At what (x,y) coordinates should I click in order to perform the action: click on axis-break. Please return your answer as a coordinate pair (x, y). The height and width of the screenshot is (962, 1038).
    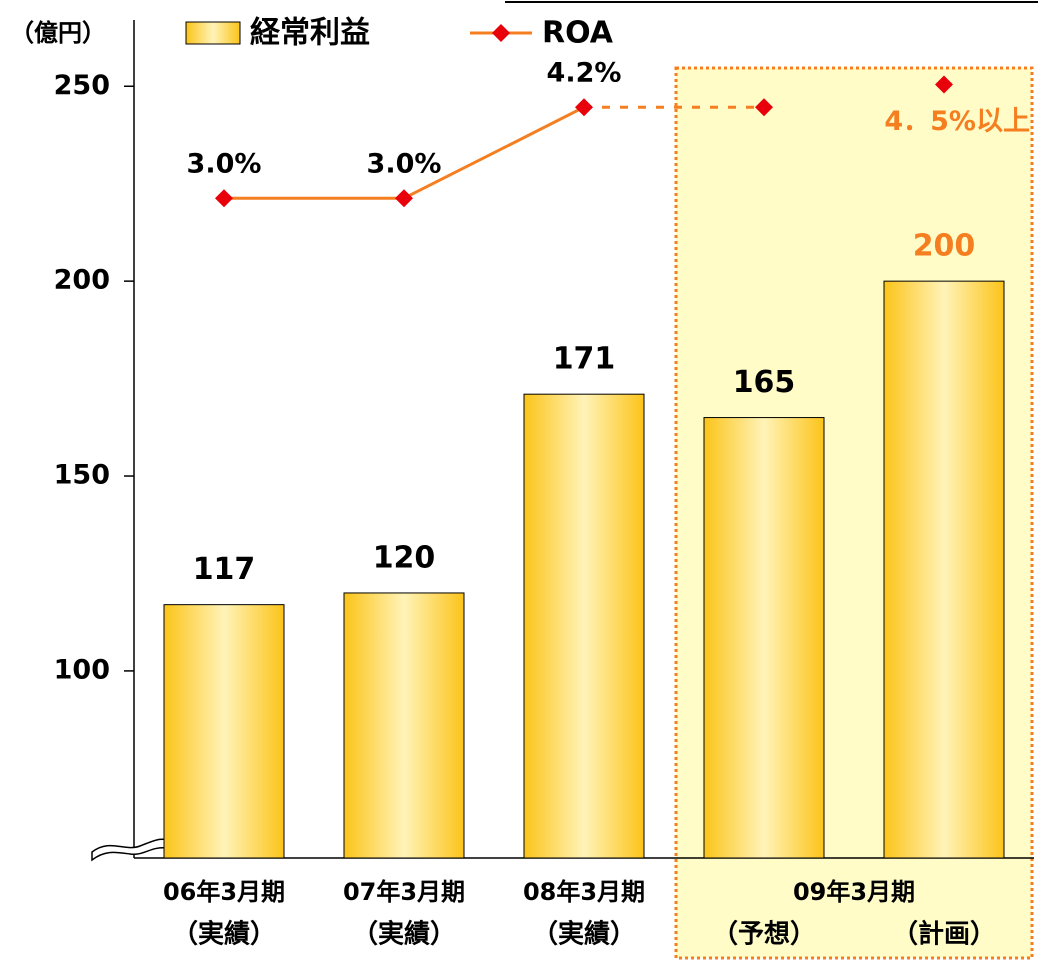
    Looking at the image, I should click on (130, 850).